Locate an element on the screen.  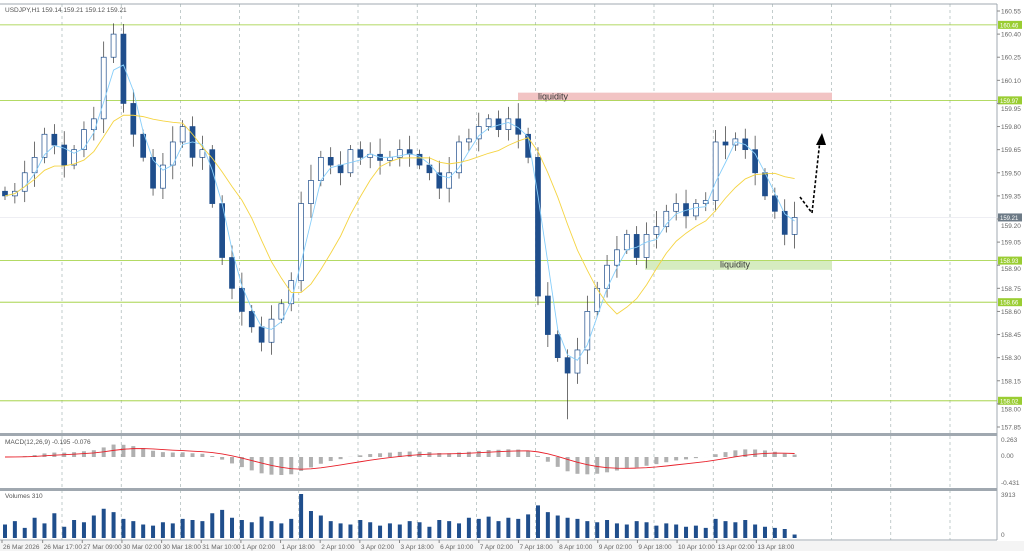
time-tick-label: 30 Mar 02:00 is located at coordinates (142, 547).